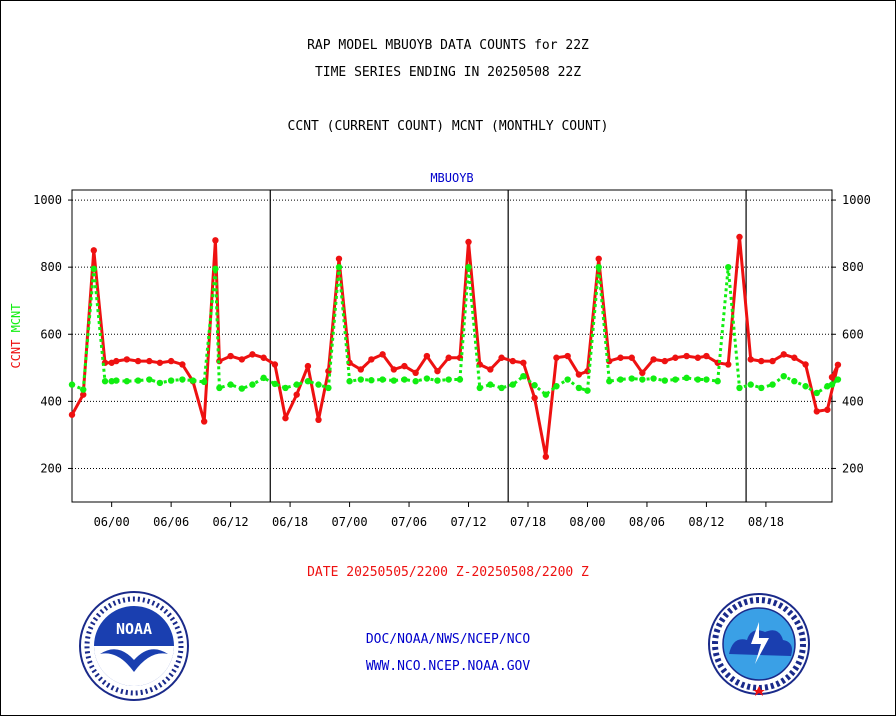 The height and width of the screenshot is (716, 896). Describe the element at coordinates (448, 639) in the screenshot. I see `org-path-label: DOC/NOAA/NWS/NCEP/NCO` at that location.